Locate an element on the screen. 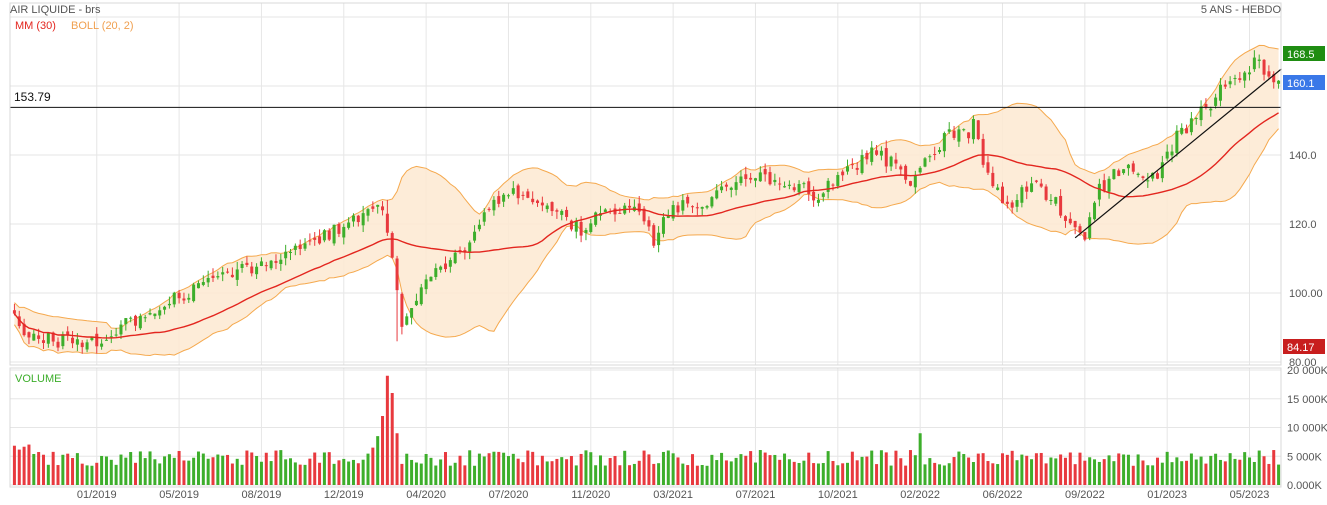 The image size is (1327, 505). ma-value-label: 160.1 is located at coordinates (1304, 82).